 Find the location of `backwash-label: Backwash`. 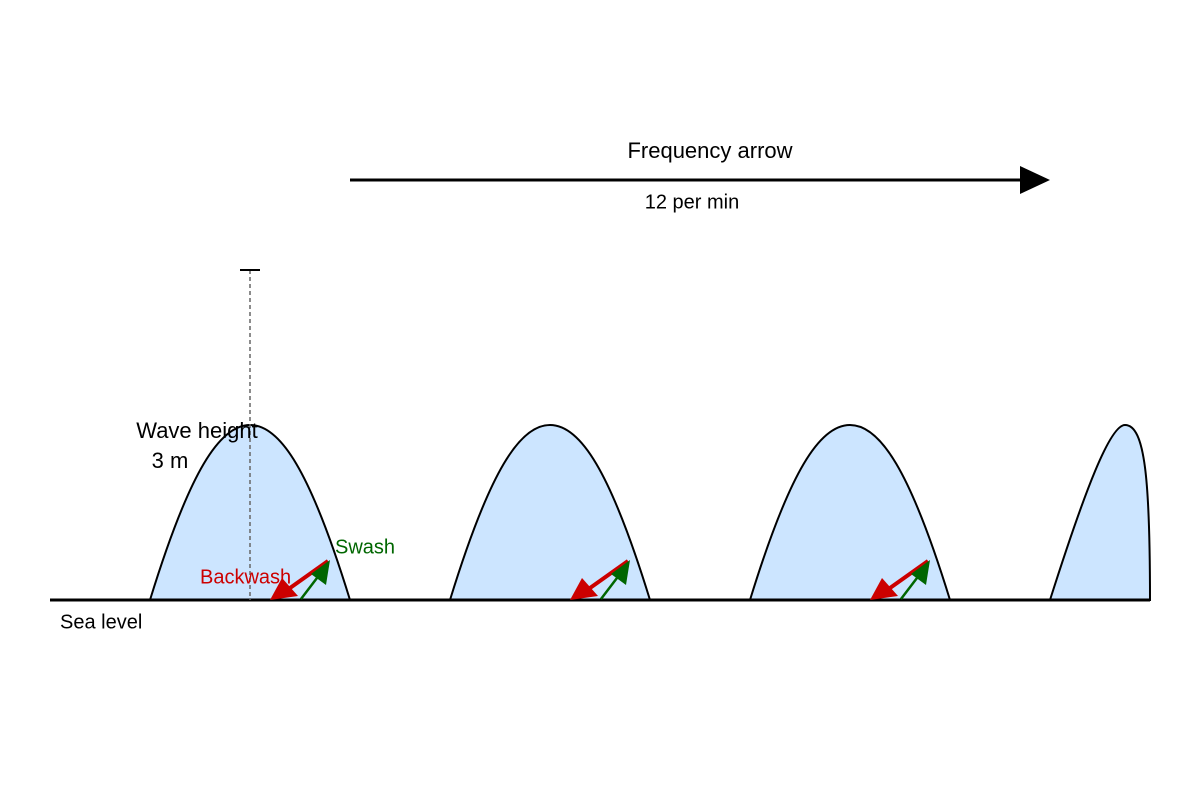

backwash-label: Backwash is located at coordinates (245, 577).